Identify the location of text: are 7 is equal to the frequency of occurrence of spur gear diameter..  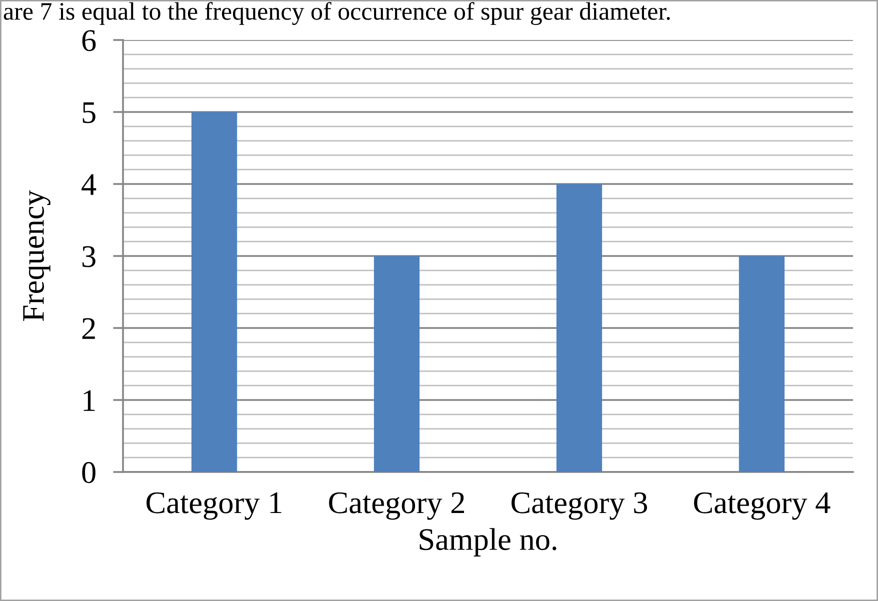
(337, 13).